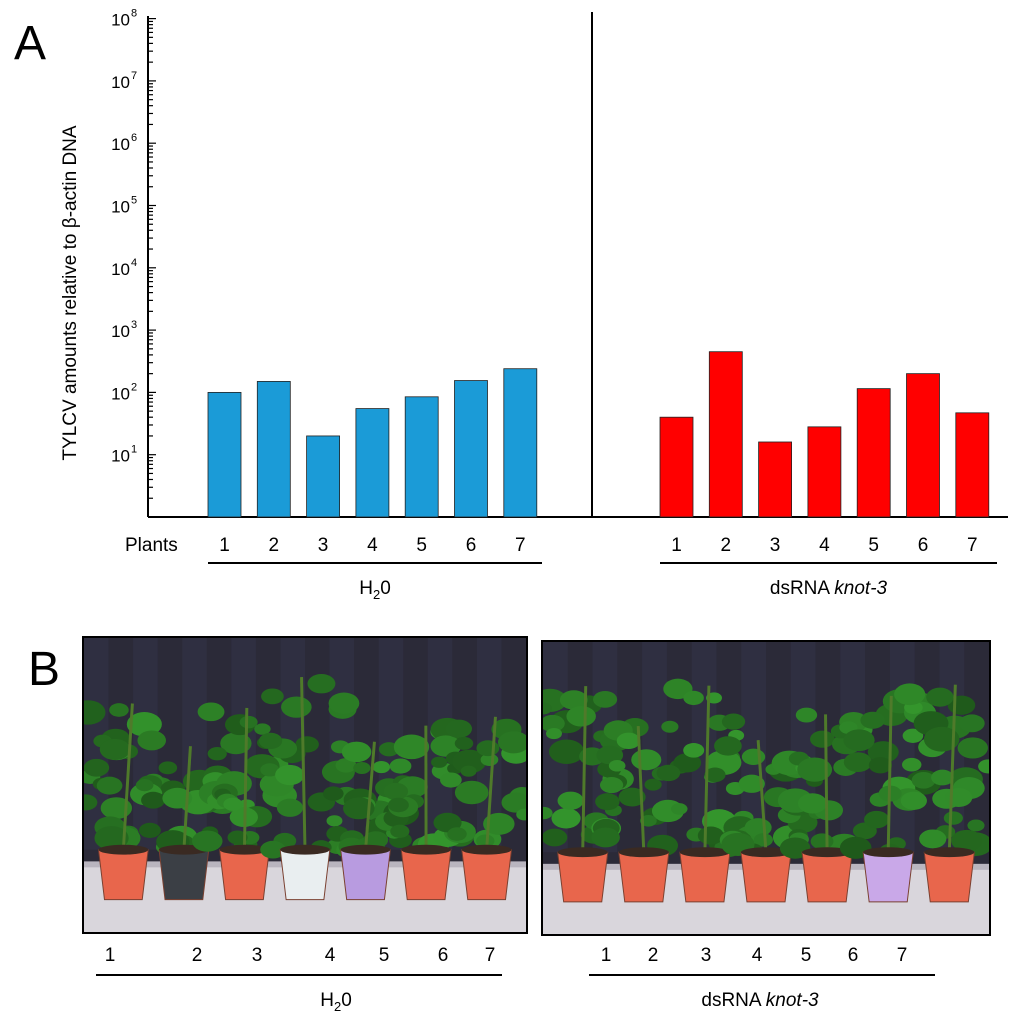 This screenshot has height=1028, width=1024. What do you see at coordinates (706, 955) in the screenshot?
I see `photo-right-number: 3` at bounding box center [706, 955].